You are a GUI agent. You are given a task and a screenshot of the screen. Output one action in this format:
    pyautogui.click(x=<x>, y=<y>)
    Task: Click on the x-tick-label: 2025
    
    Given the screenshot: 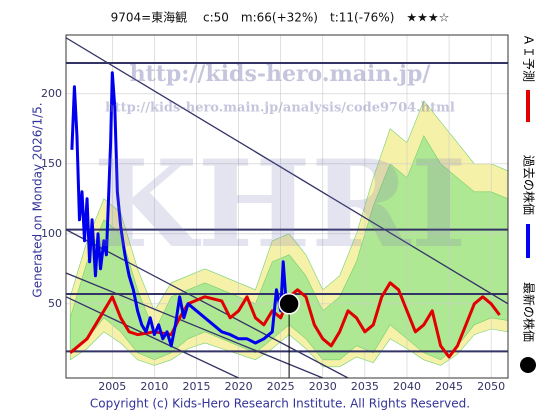 What is the action you would take?
    pyautogui.click(x=281, y=386)
    